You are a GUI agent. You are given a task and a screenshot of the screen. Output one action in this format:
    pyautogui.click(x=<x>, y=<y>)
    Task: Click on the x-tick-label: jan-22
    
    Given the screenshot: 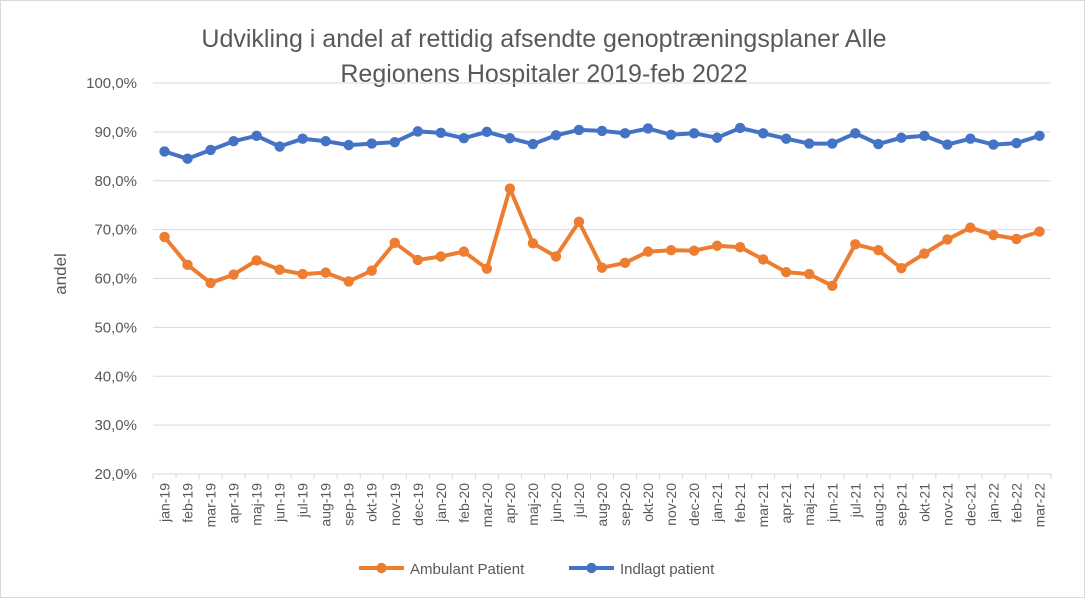 What is the action you would take?
    pyautogui.click(x=993, y=503)
    